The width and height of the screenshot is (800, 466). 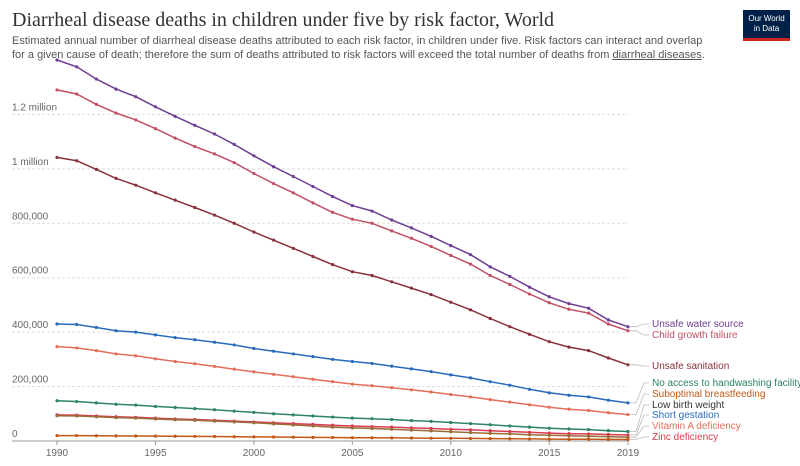 I want to click on x-tick-label: 2015, so click(x=549, y=453).